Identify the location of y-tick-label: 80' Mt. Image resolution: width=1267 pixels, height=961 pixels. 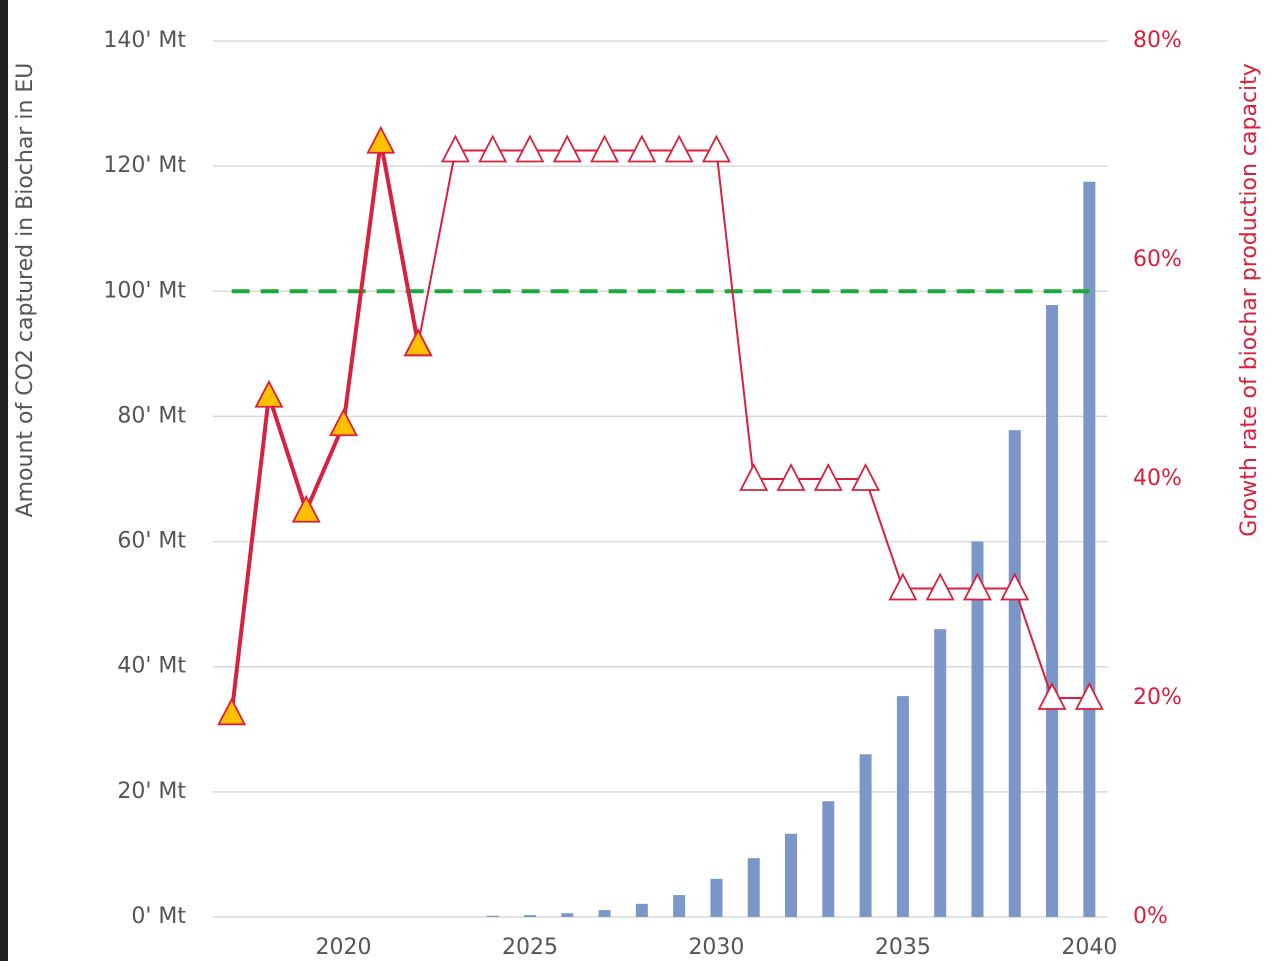
(151, 415).